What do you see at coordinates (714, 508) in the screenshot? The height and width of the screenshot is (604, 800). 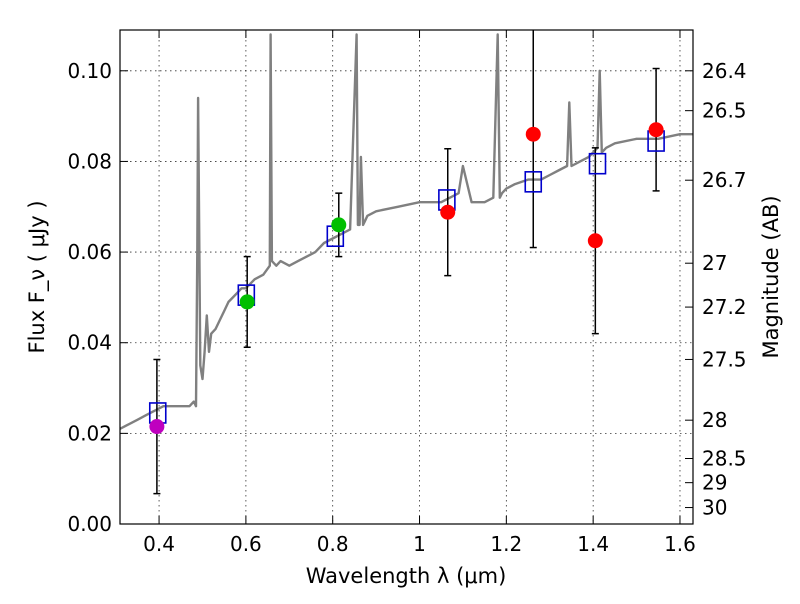 I see `y2-tick-label: 30` at bounding box center [714, 508].